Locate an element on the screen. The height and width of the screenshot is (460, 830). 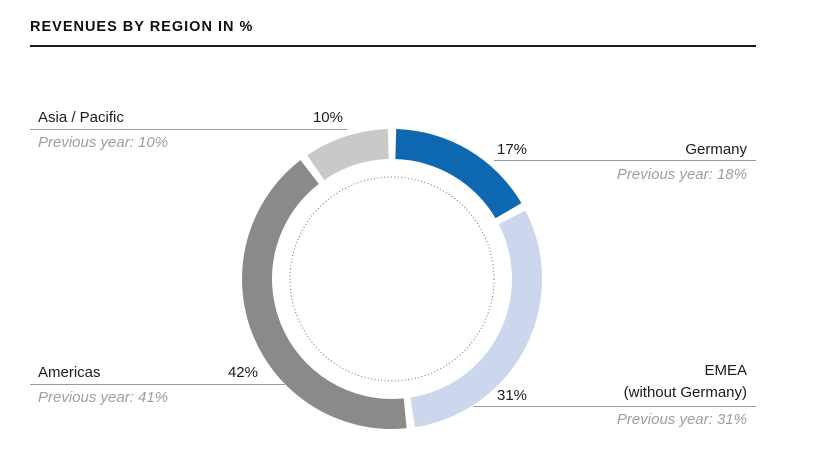
page-title: REVENUES BY REGION IN % is located at coordinates (142, 27).